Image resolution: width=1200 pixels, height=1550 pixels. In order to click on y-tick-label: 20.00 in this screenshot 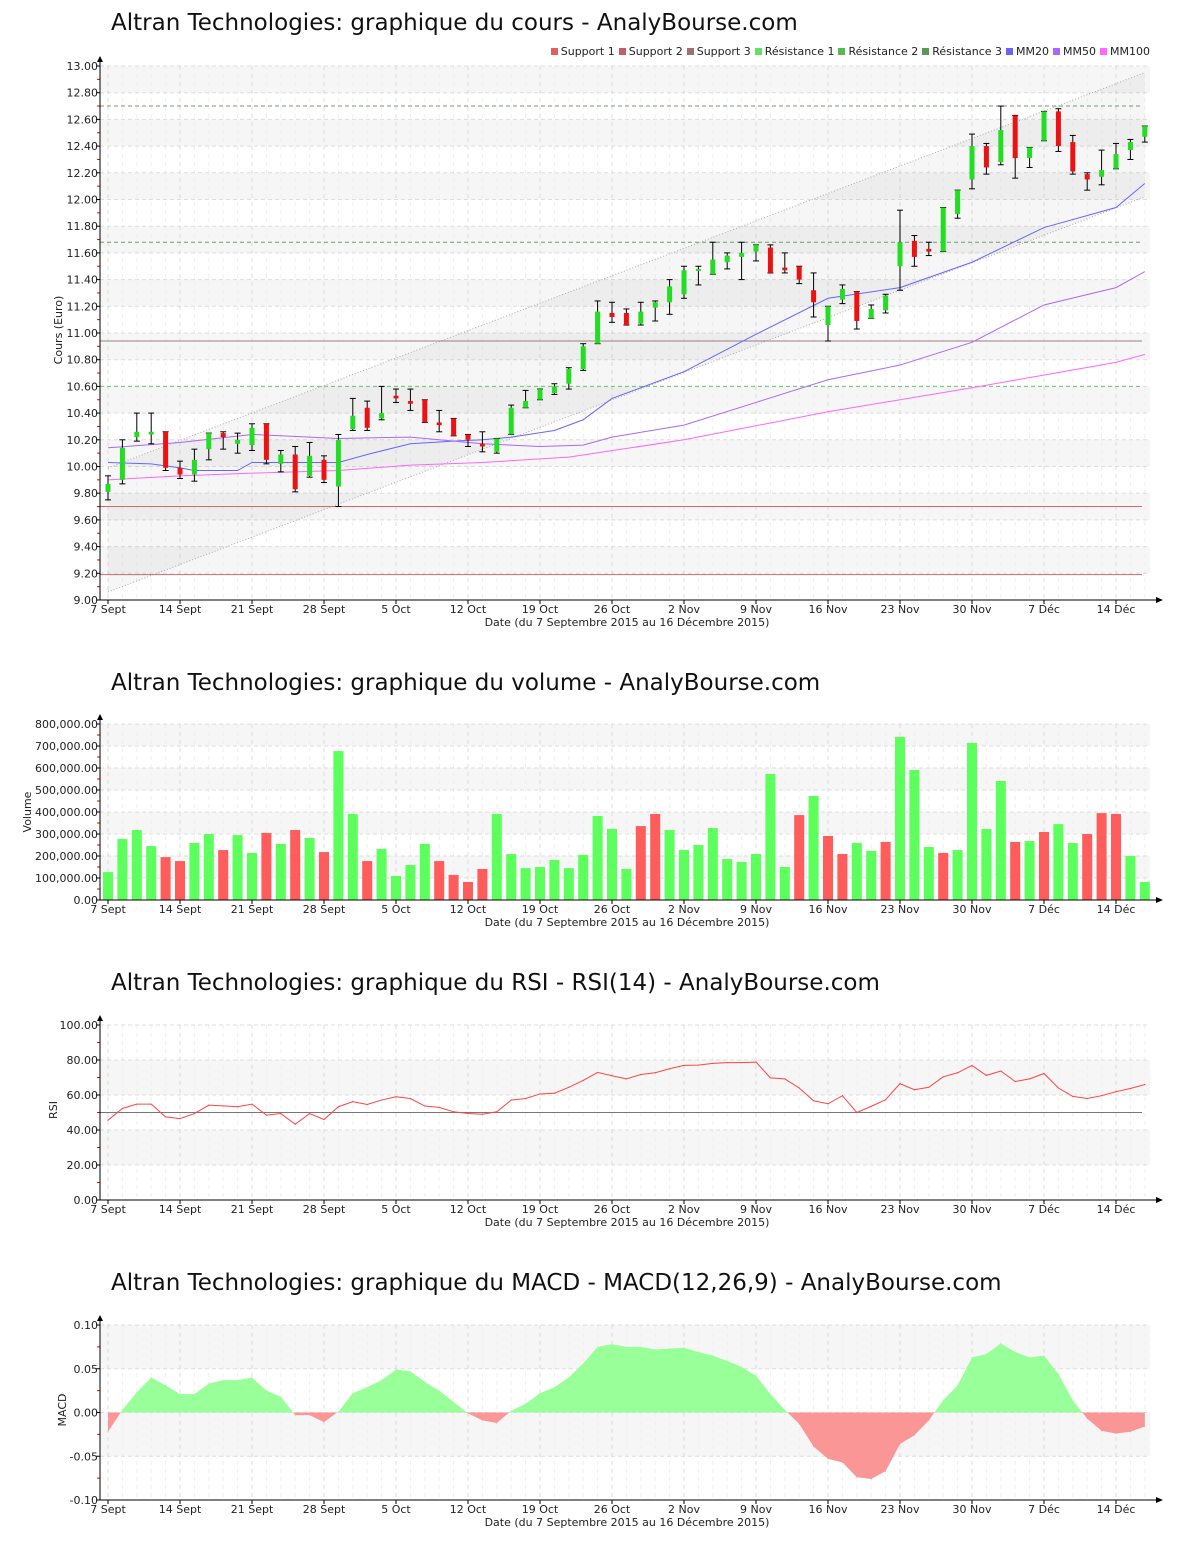, I will do `click(83, 1165)`.